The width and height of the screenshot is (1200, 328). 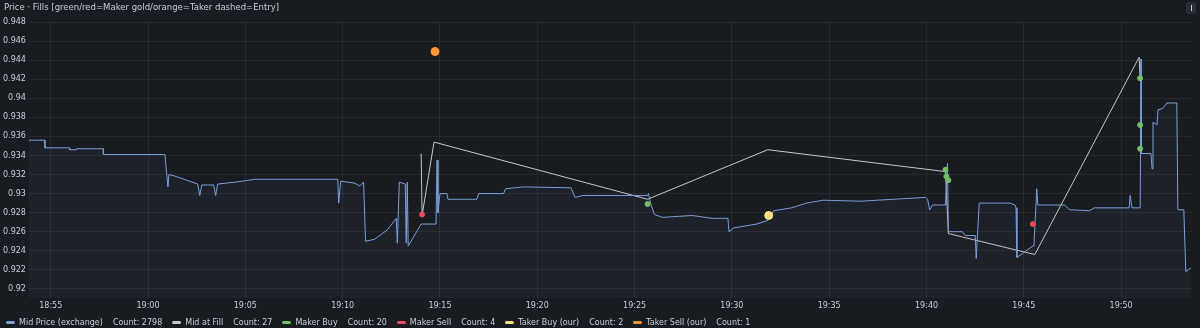 What do you see at coordinates (829, 306) in the screenshot?
I see `x-tick-label: 19:35` at bounding box center [829, 306].